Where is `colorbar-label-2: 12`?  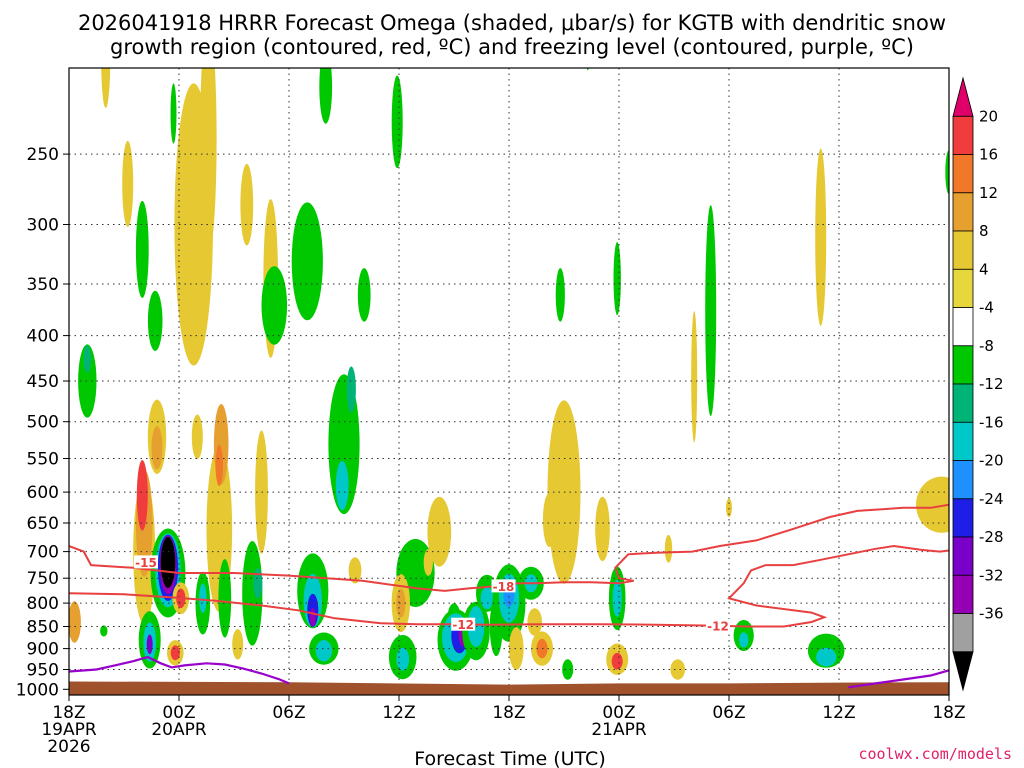
colorbar-label-2: 12 is located at coordinates (988, 193).